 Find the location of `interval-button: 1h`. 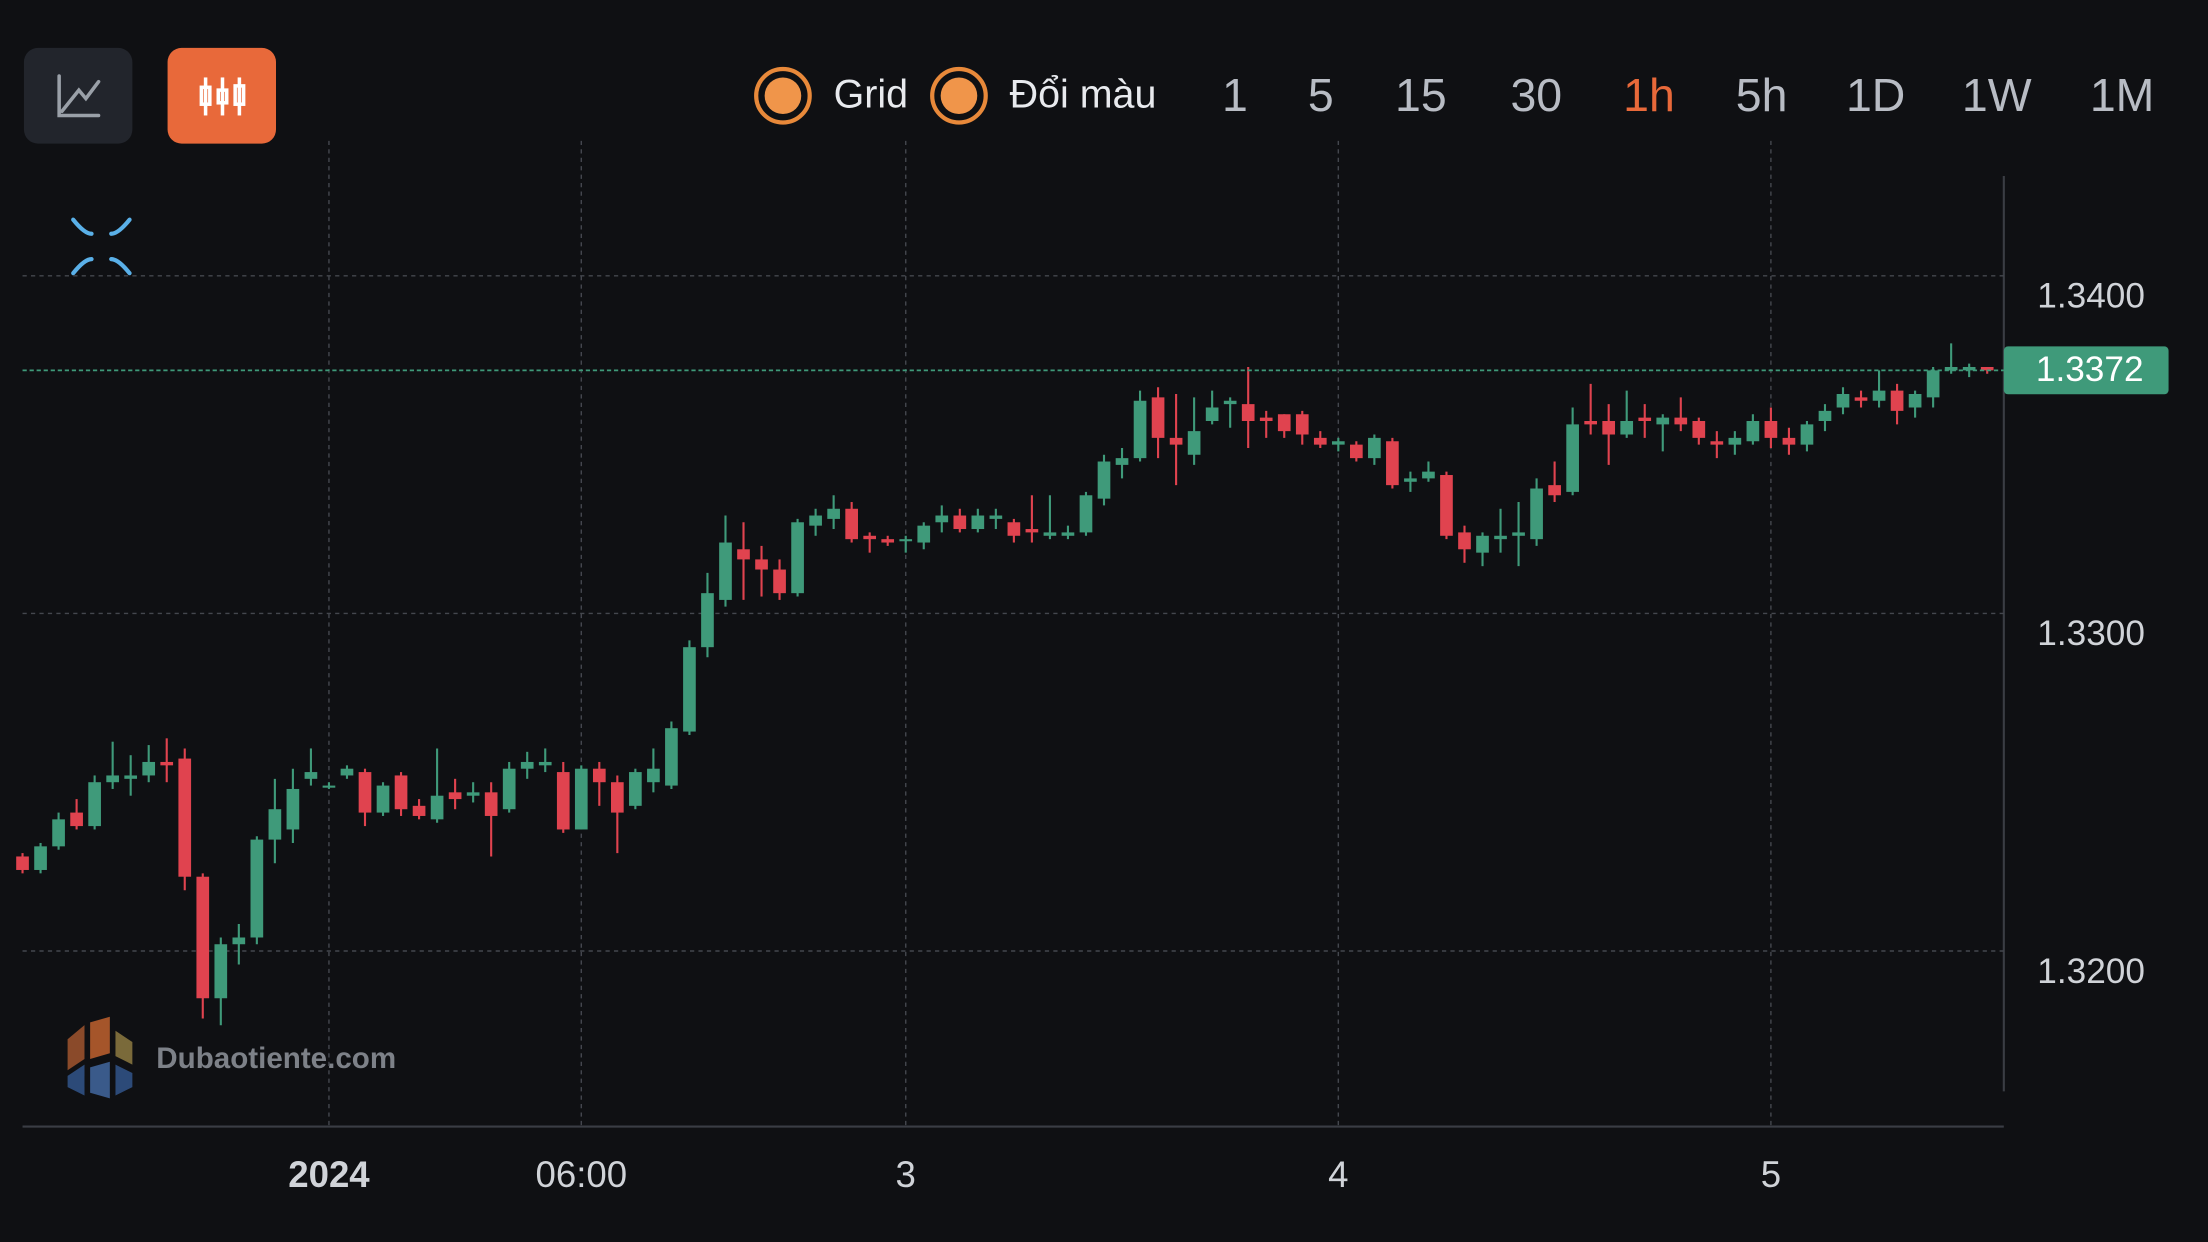

interval-button: 1h is located at coordinates (1649, 95).